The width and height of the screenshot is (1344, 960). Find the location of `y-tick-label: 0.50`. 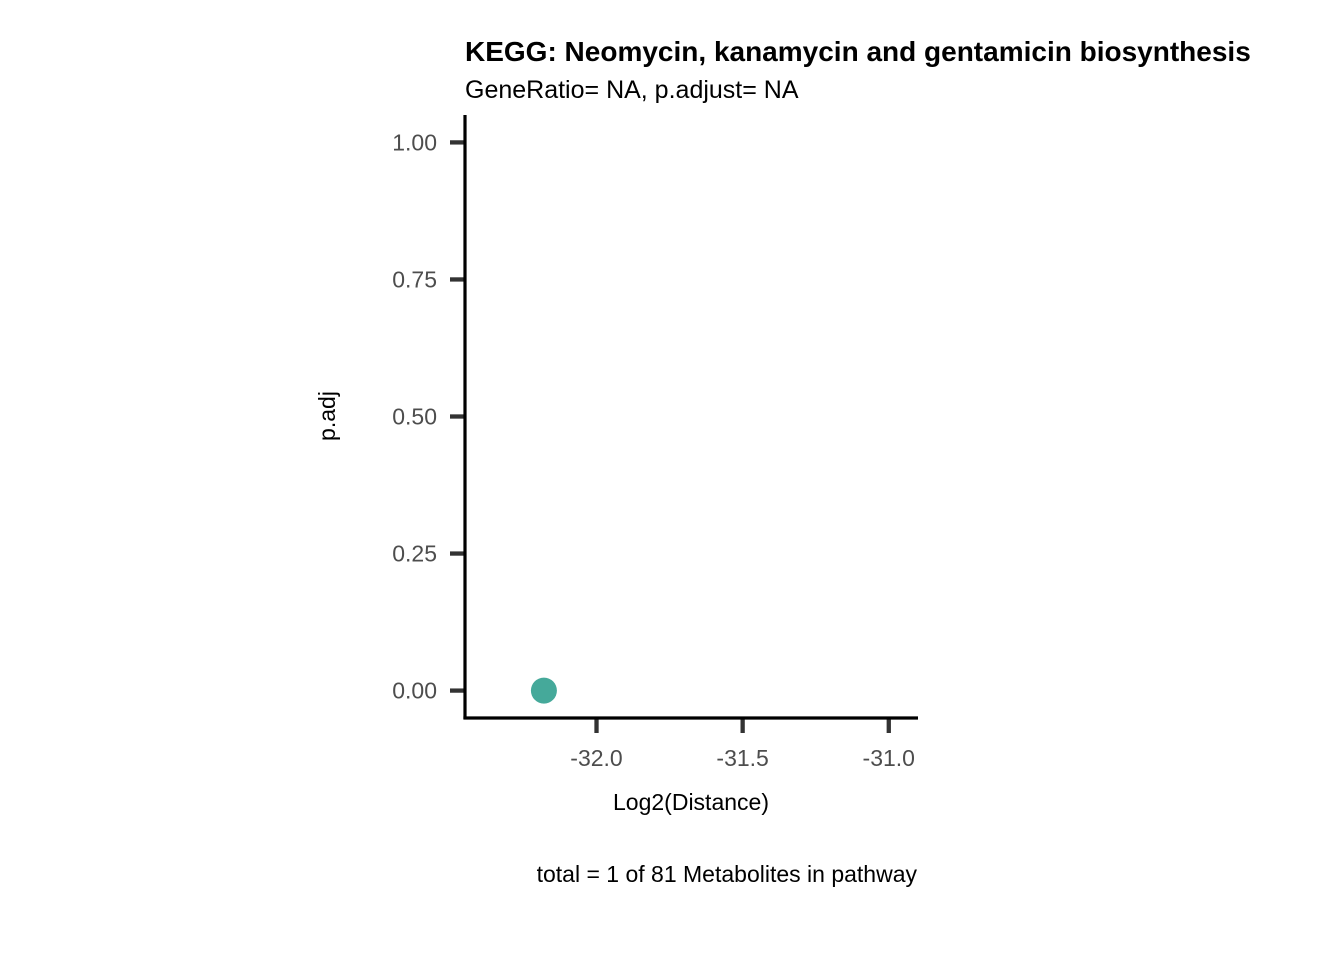

y-tick-label: 0.50 is located at coordinates (414, 417).